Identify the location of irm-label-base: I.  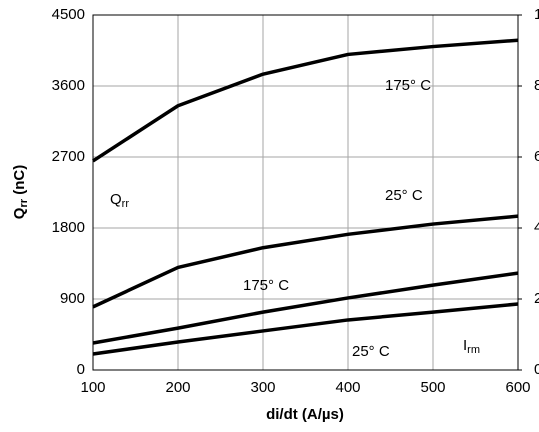
(465, 345).